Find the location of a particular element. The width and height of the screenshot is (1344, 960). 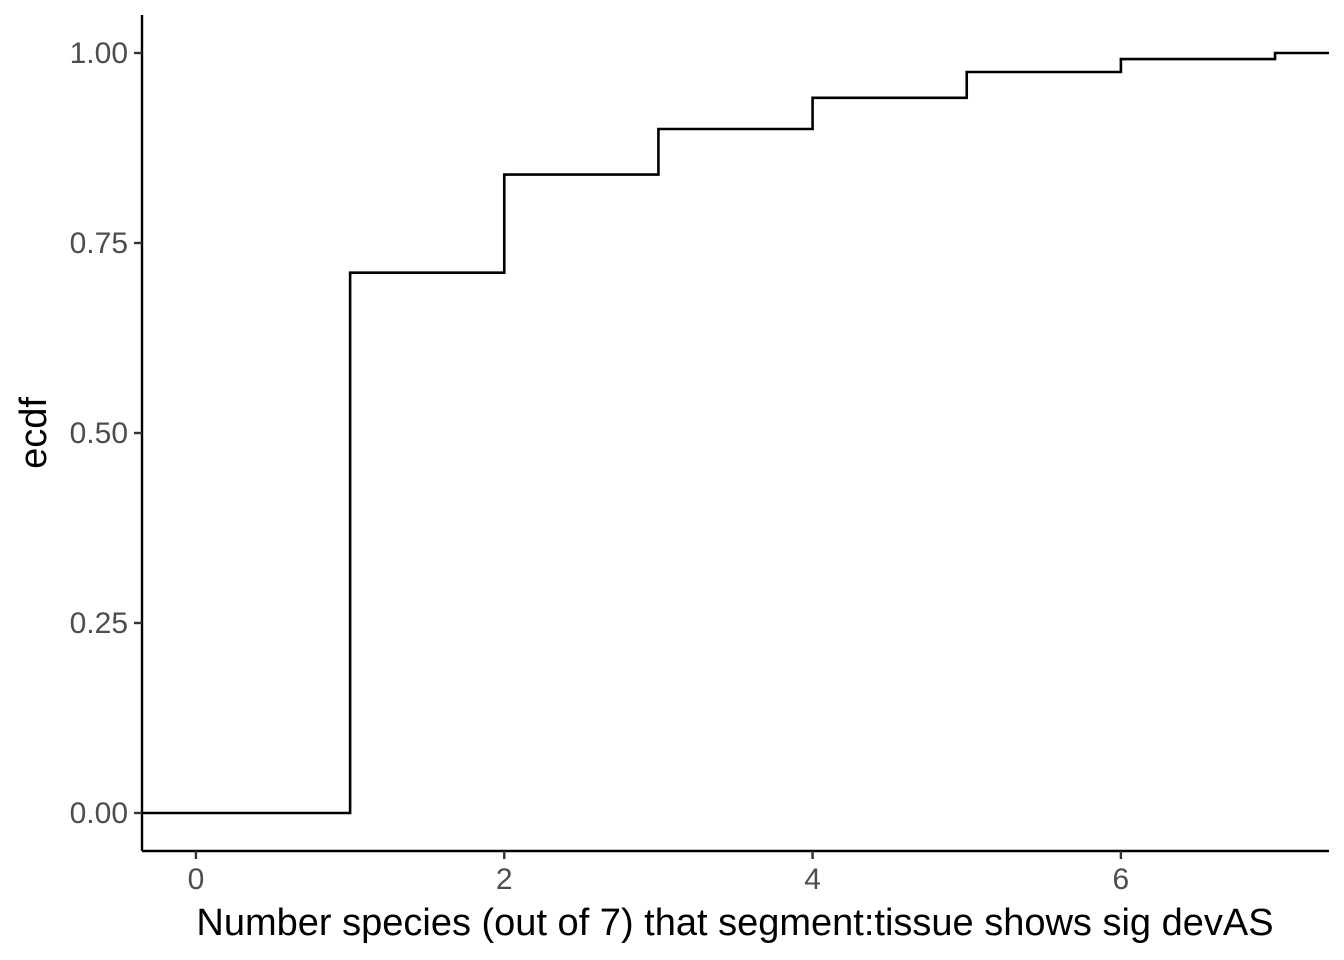

y-tick-label: 0.50 is located at coordinates (99, 433).